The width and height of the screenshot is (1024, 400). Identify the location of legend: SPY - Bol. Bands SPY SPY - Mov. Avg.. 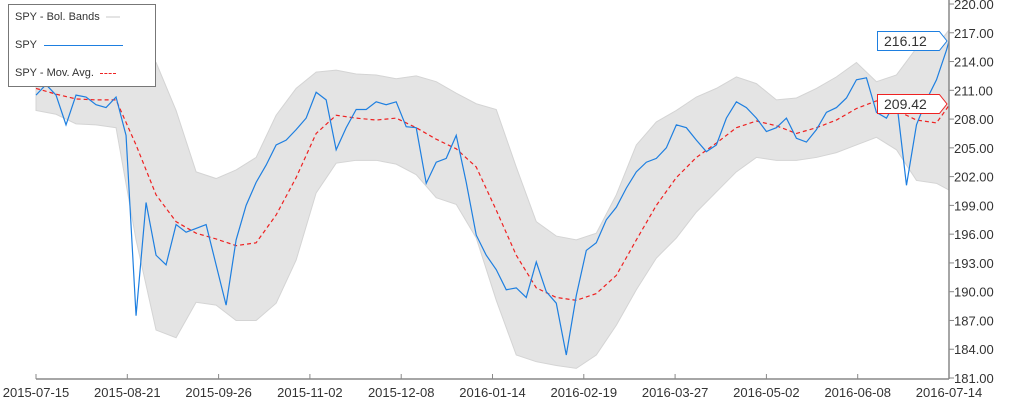
(82, 45).